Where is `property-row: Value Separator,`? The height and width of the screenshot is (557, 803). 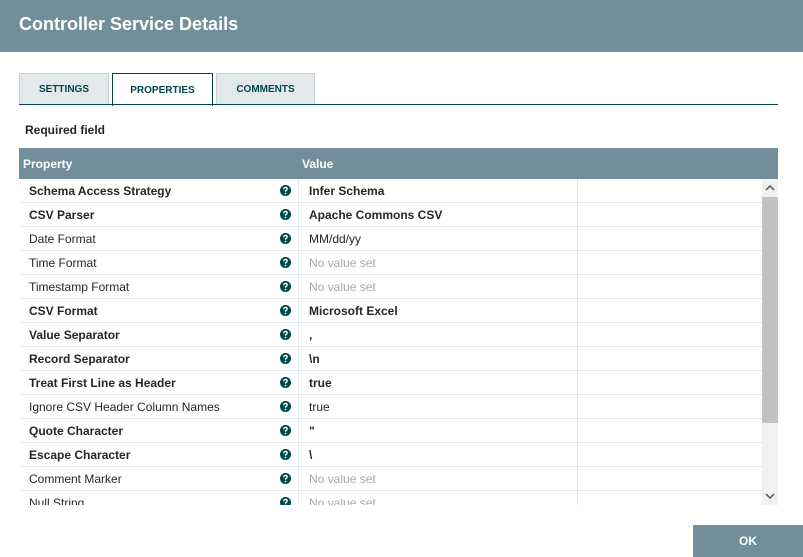
property-row: Value Separator, is located at coordinates (390, 335).